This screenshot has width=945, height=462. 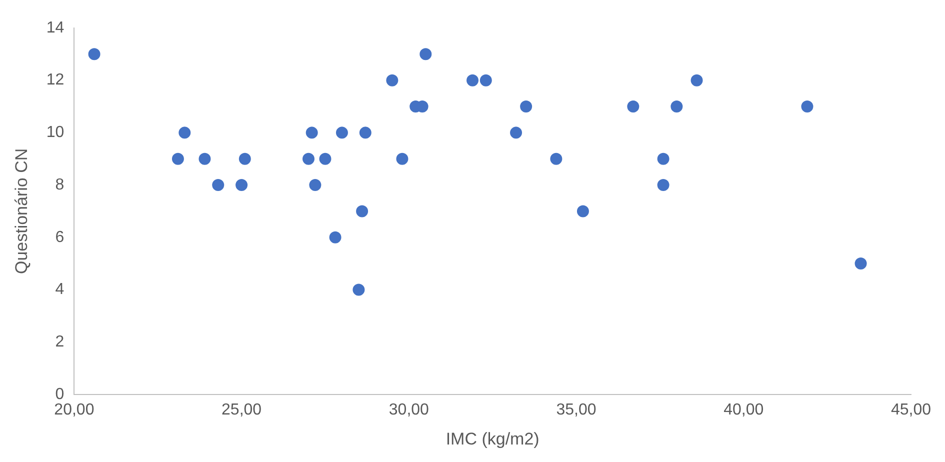 What do you see at coordinates (744, 409) in the screenshot?
I see `x-tick-label: 40,00` at bounding box center [744, 409].